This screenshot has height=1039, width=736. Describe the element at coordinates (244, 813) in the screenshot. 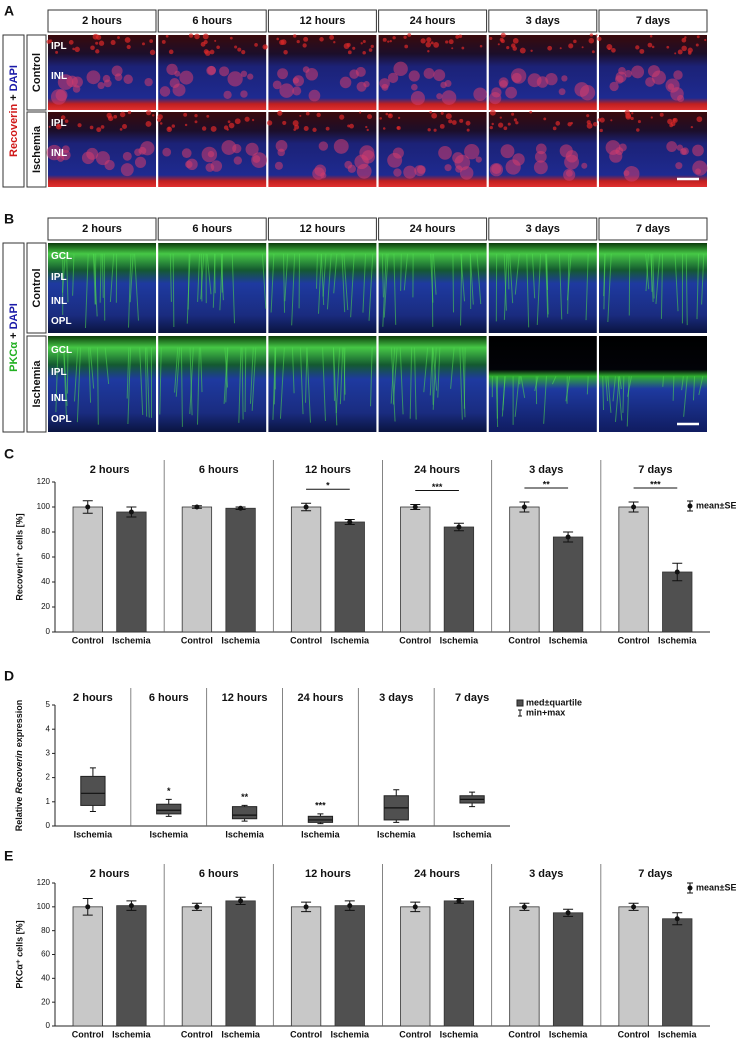

I see `box` at that location.